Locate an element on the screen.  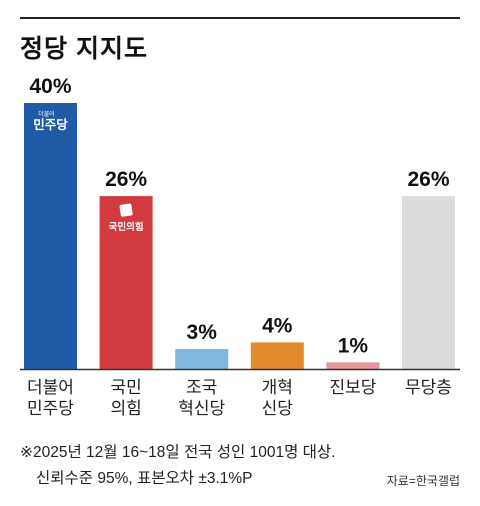
category-label: 진보당 is located at coordinates (352, 387).